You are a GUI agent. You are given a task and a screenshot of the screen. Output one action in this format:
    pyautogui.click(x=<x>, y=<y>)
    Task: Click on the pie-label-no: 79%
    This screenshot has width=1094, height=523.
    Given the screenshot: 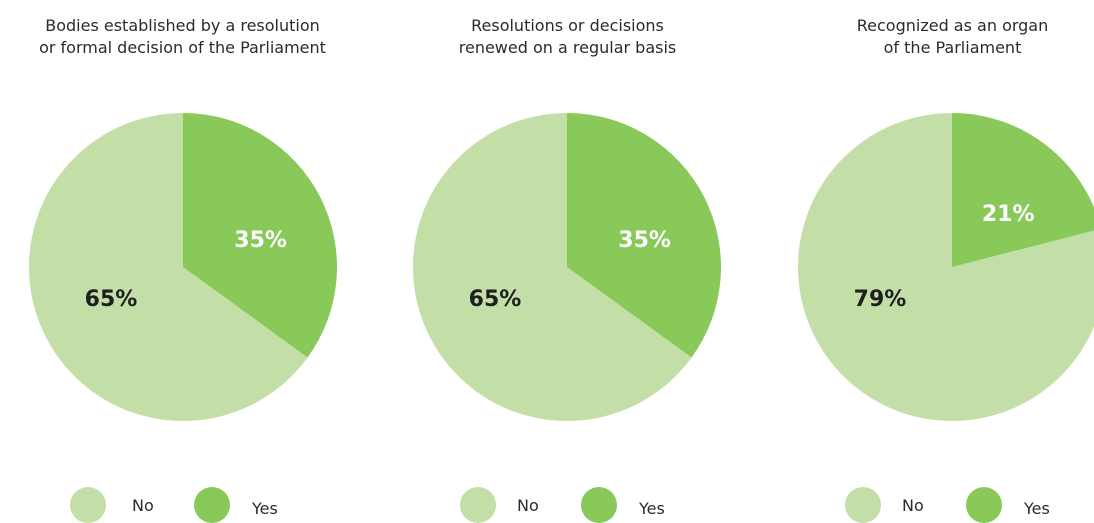 What is the action you would take?
    pyautogui.click(x=880, y=299)
    